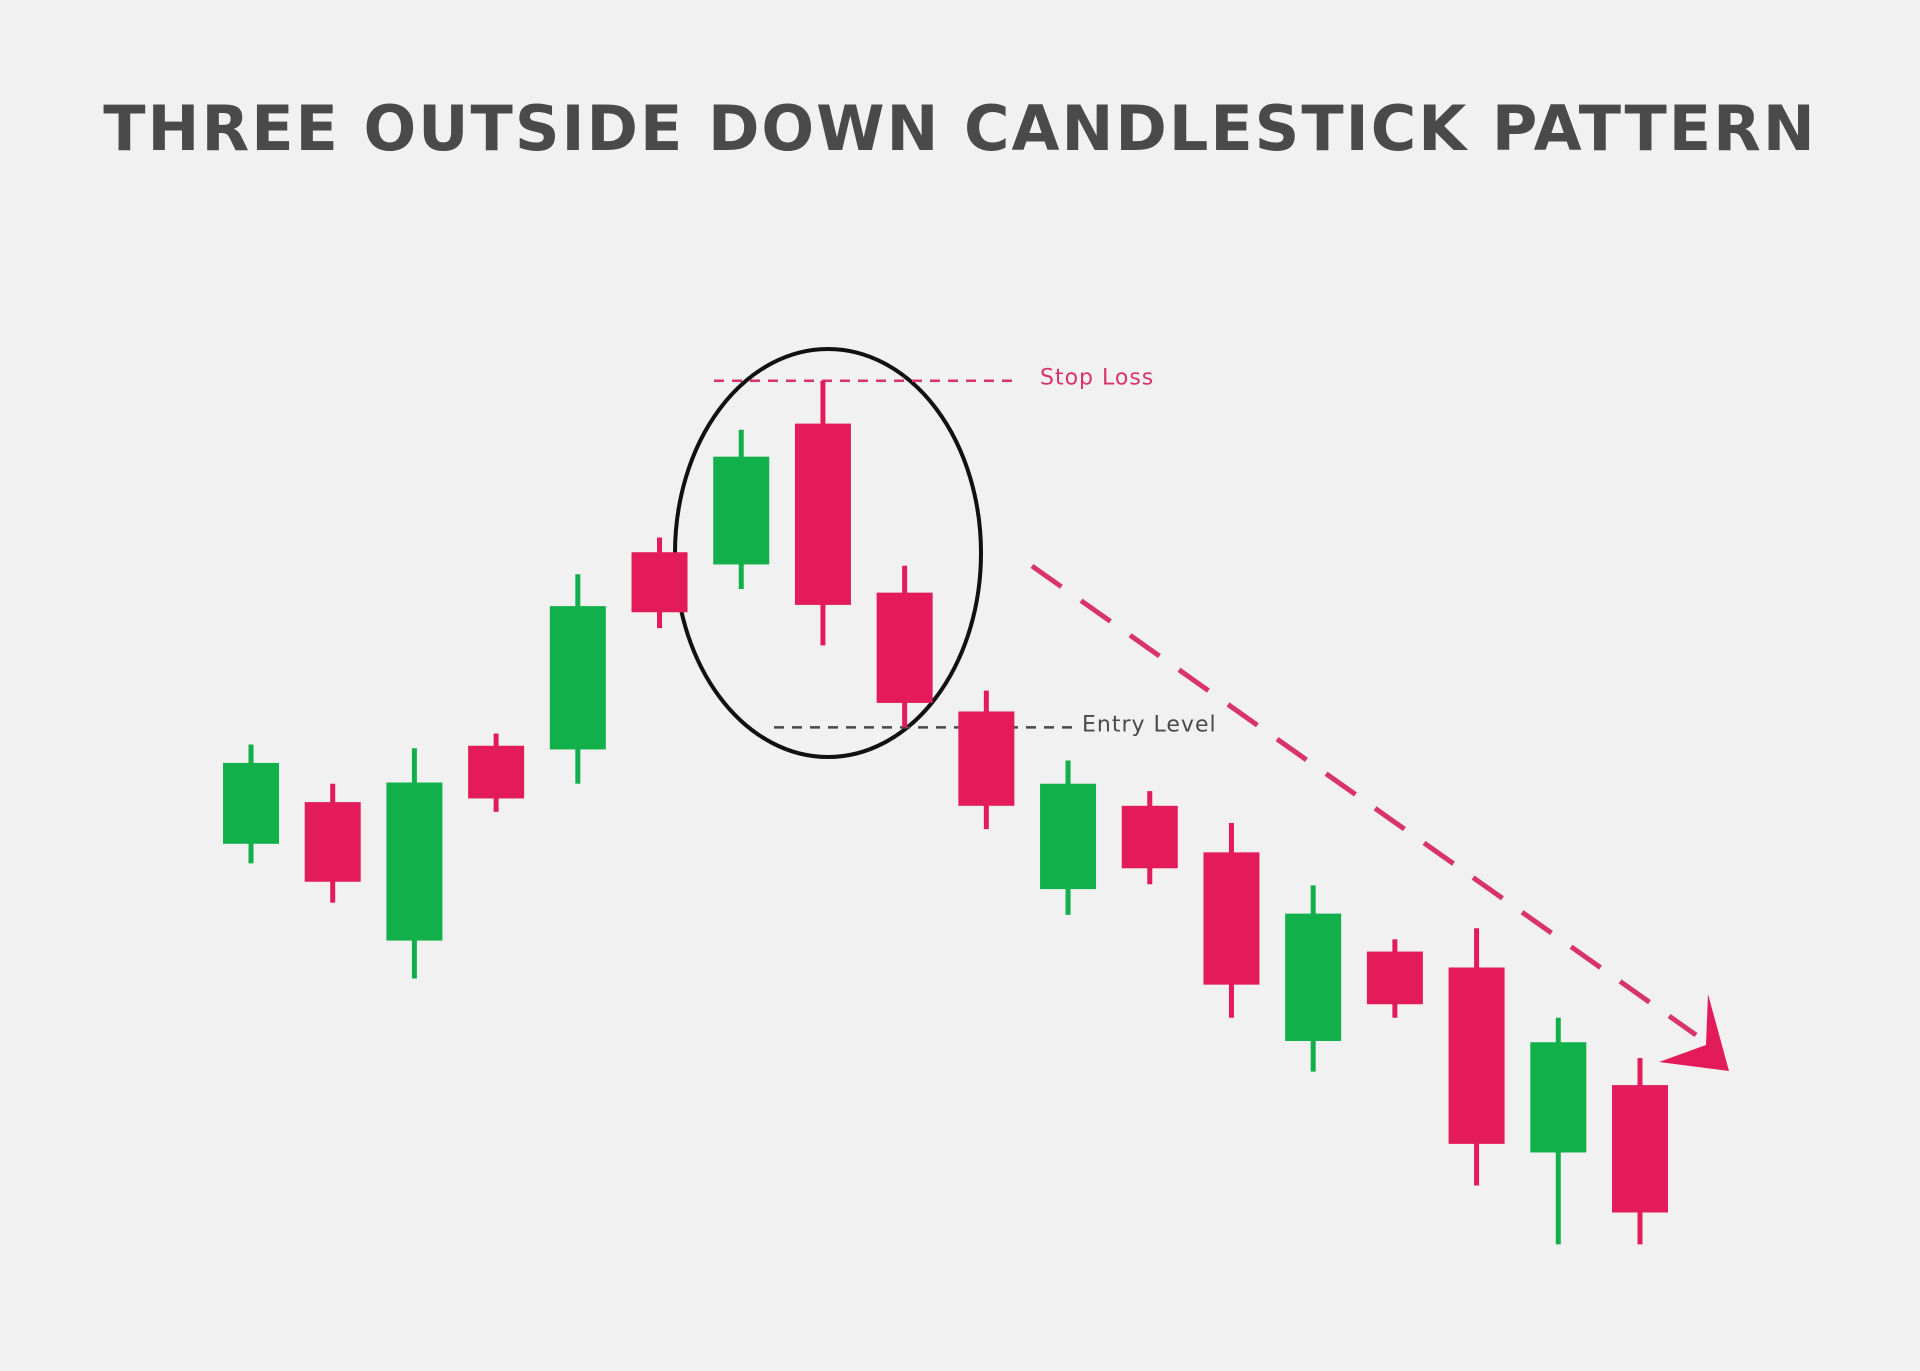 The width and height of the screenshot is (1920, 1371). I want to click on level-label: Stop Loss, so click(1097, 378).